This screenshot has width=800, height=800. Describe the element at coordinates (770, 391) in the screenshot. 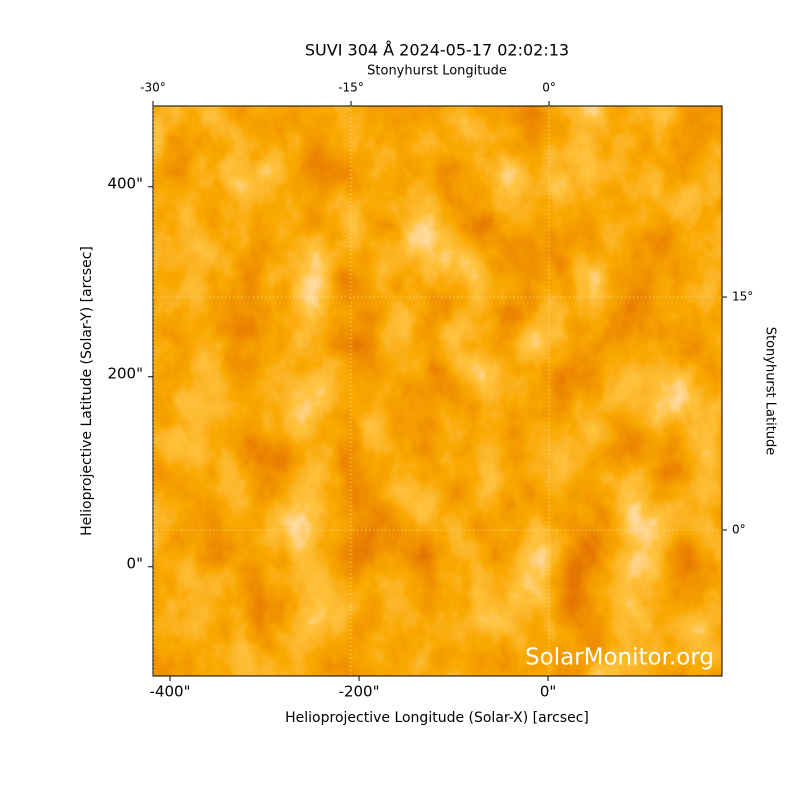

I see `y2-axis-label: Stonyhurst Latitude` at that location.